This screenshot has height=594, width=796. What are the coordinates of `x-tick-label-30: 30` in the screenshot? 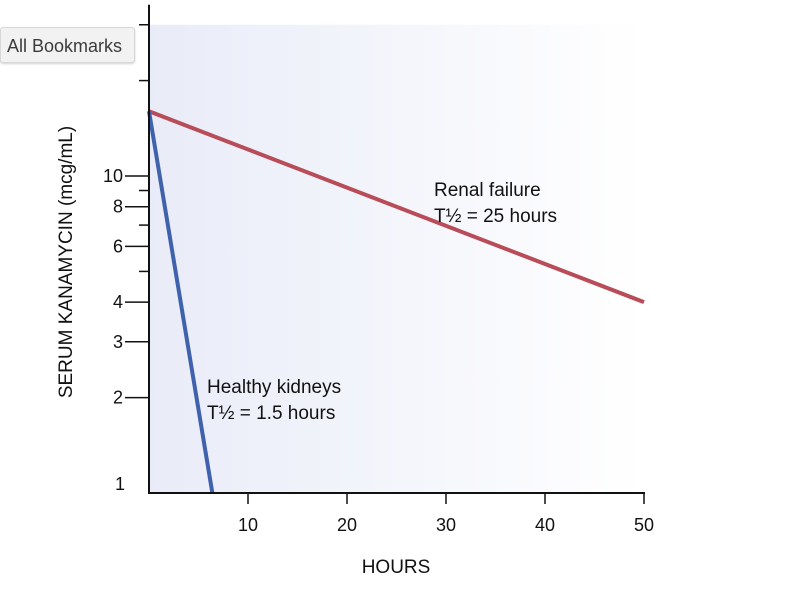 It's located at (446, 525).